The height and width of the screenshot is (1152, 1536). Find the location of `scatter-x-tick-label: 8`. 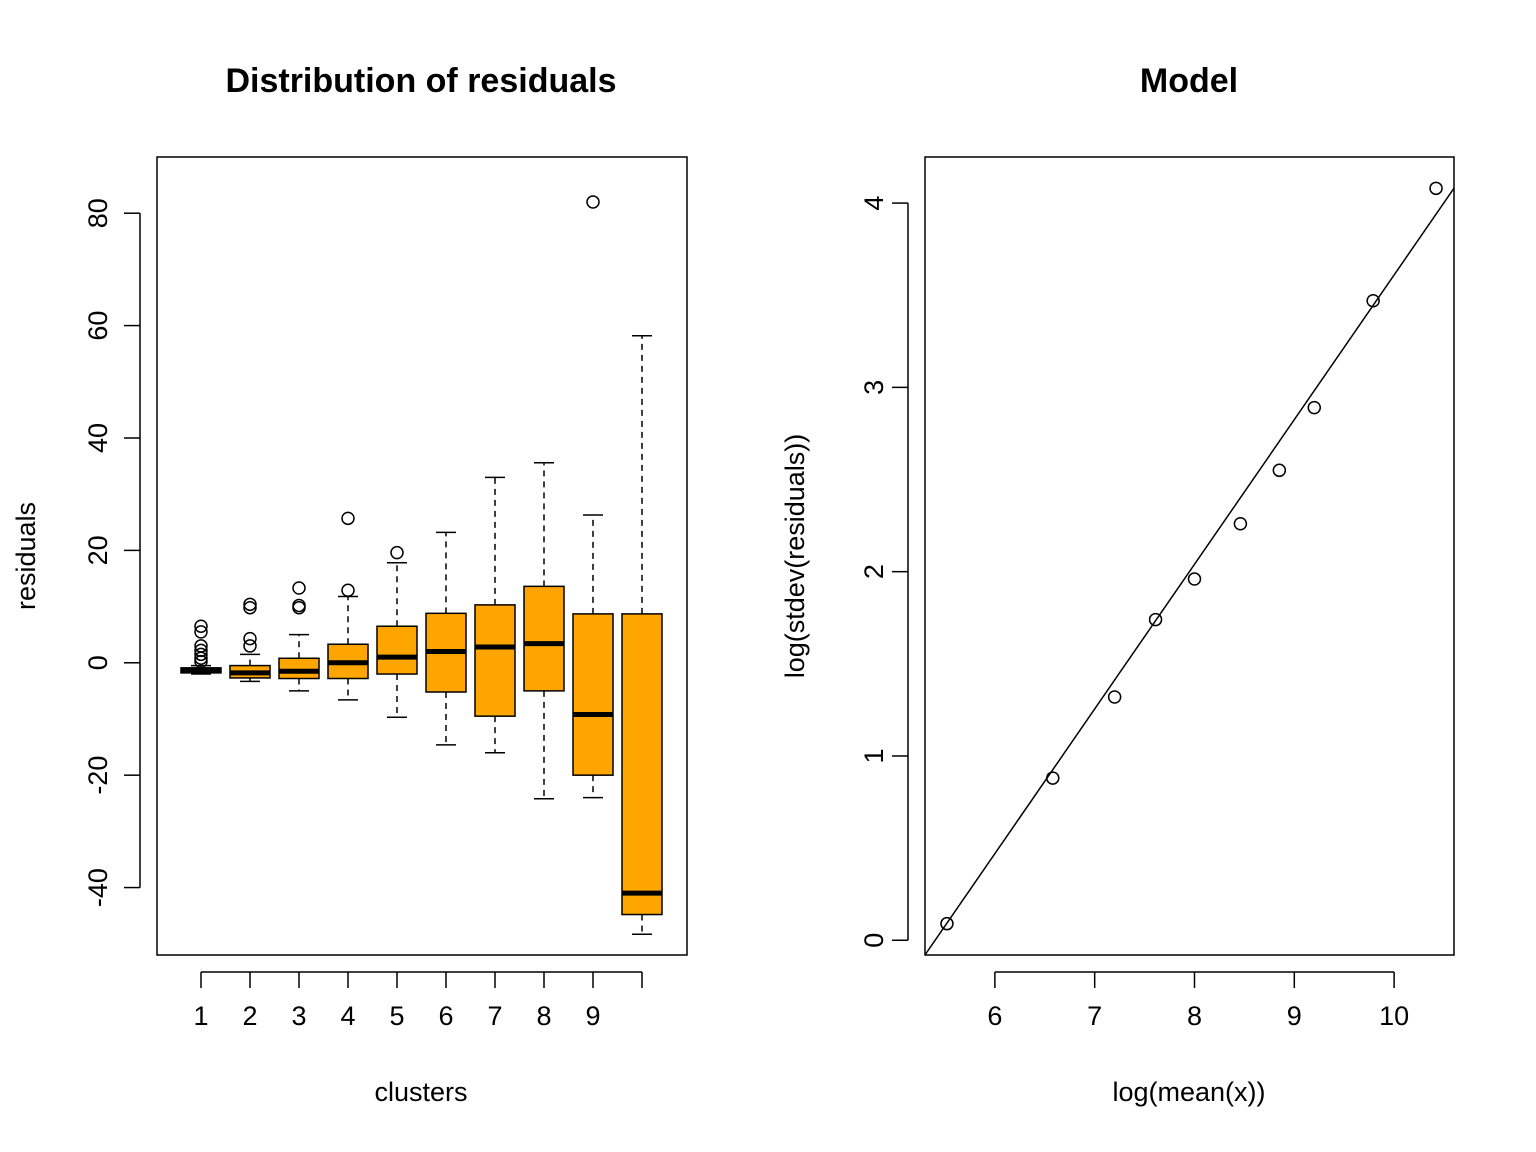

scatter-x-tick-label: 8 is located at coordinates (1194, 1016).